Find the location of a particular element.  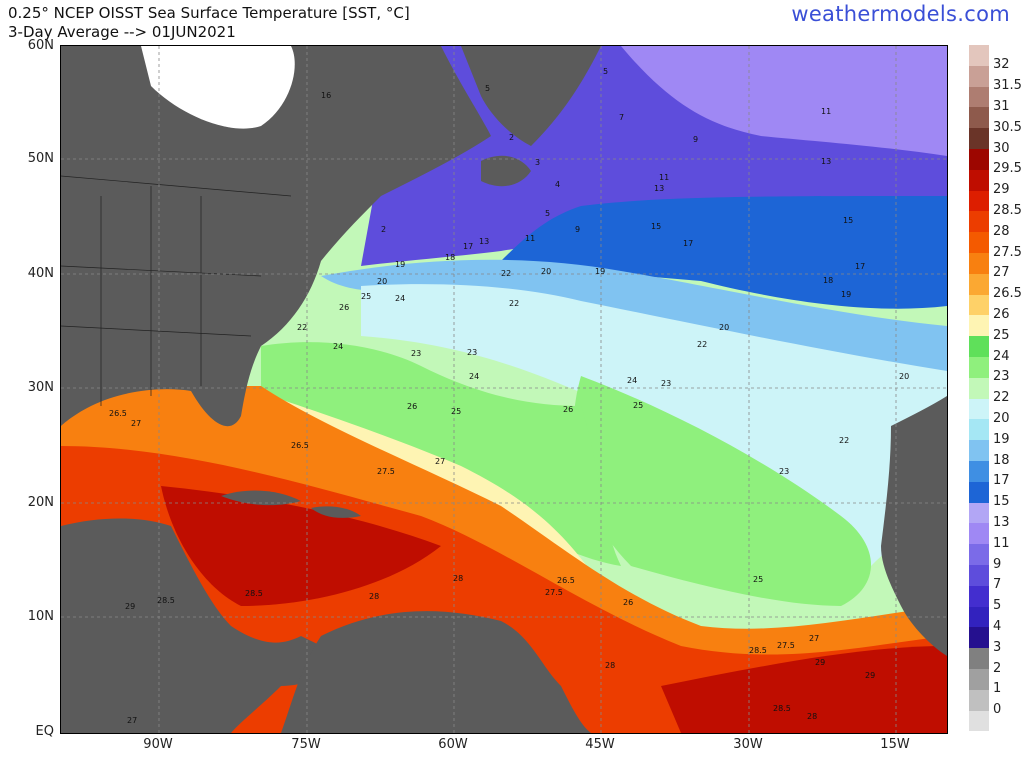

legend-label: 30.5 is located at coordinates (1007, 127).